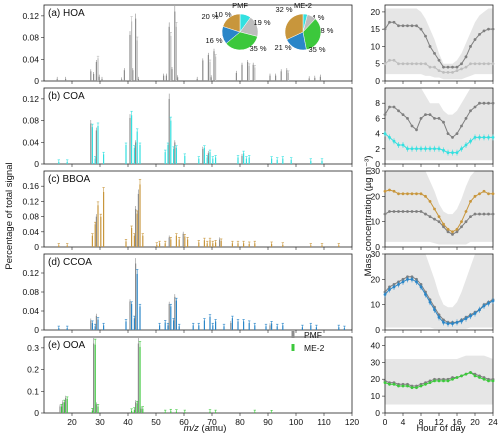 This screenshot has width=500, height=435. Describe the element at coordinates (377, 64) in the screenshot. I see `y-tick-label: 5` at that location.